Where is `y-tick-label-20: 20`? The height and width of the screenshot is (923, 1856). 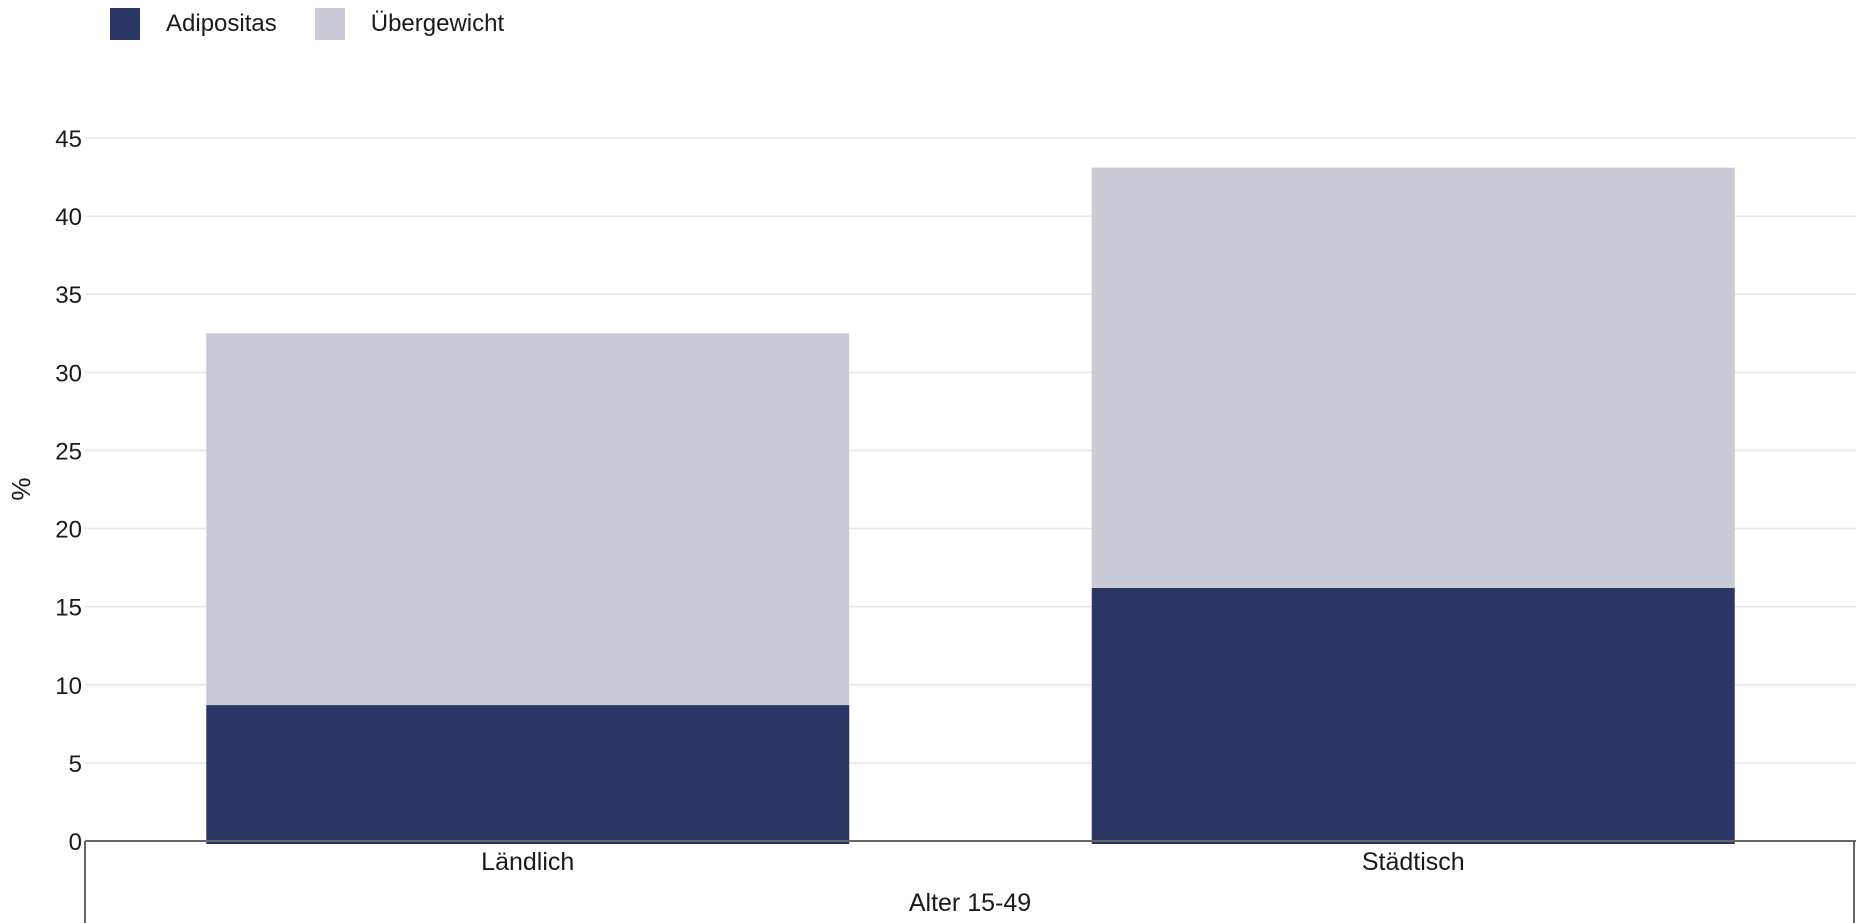 y-tick-label-20: 20 is located at coordinates (68, 530).